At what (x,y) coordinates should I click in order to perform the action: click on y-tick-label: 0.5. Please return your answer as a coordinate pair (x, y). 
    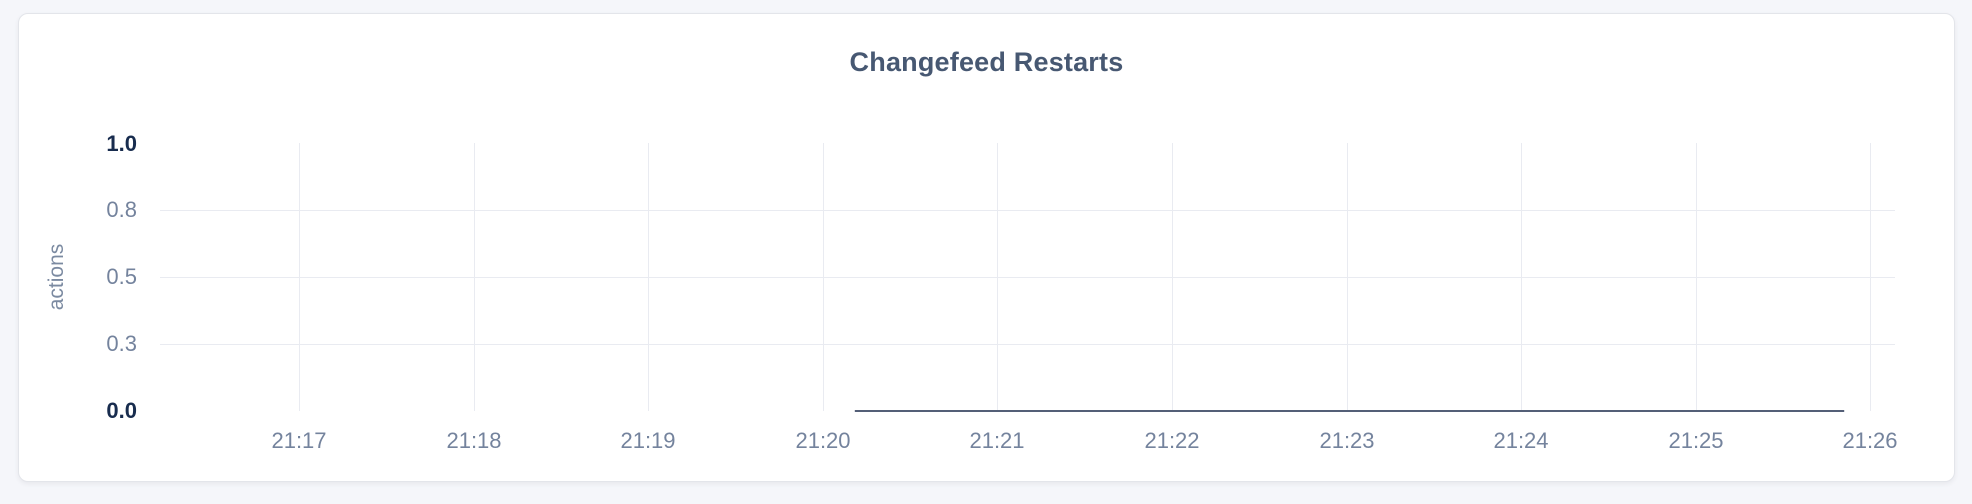
    Looking at the image, I should click on (121, 276).